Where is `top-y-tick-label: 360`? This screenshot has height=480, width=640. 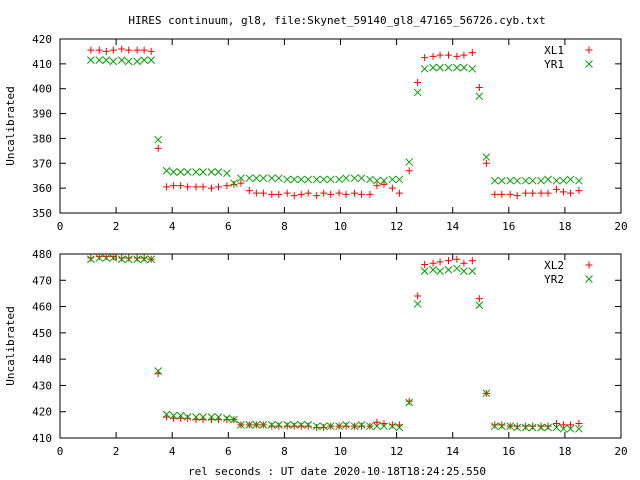
top-y-tick-label: 360 is located at coordinates (42, 188).